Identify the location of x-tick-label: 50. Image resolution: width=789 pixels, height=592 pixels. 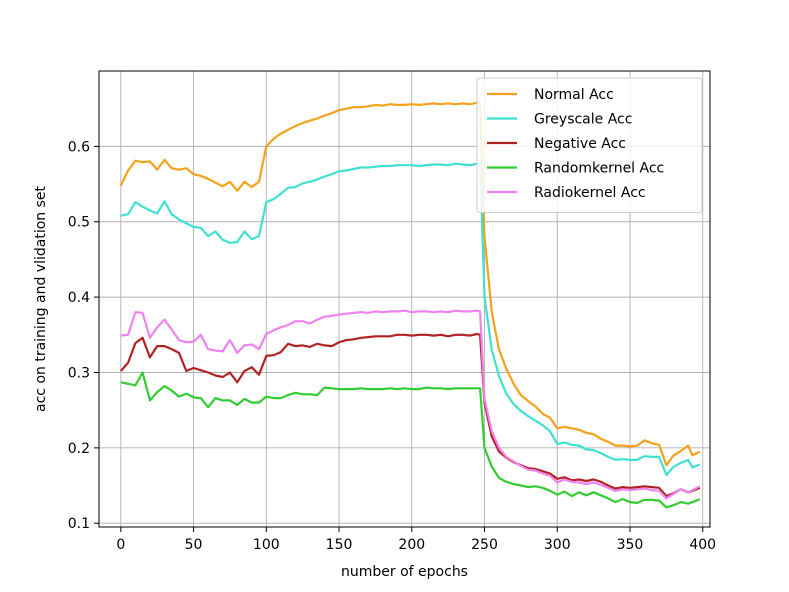
(194, 545).